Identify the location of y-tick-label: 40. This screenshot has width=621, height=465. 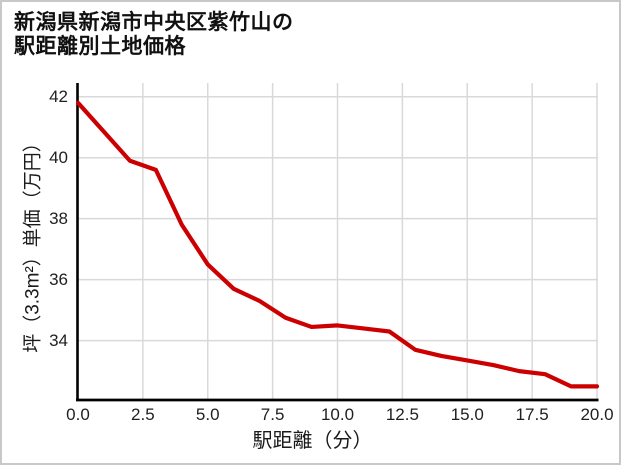
(58, 158).